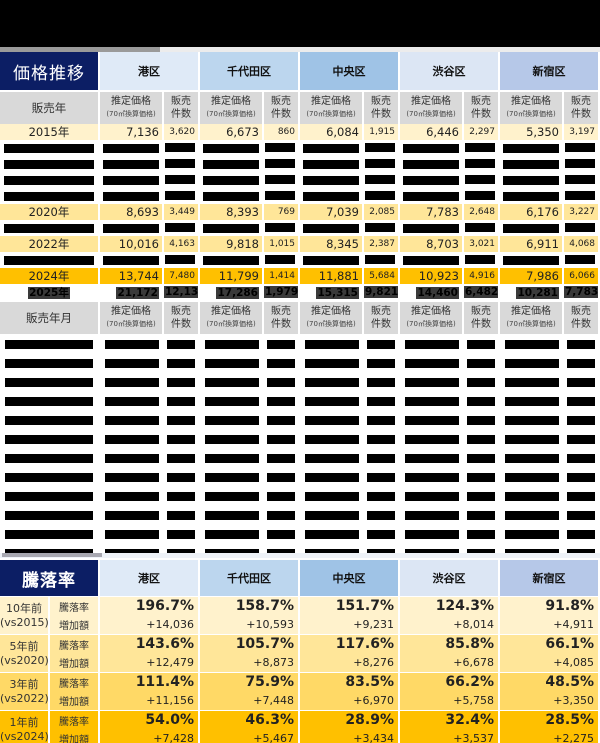 This screenshot has width=600, height=743. What do you see at coordinates (182, 132) in the screenshot?
I see `sales-count-cell: 3,620` at bounding box center [182, 132].